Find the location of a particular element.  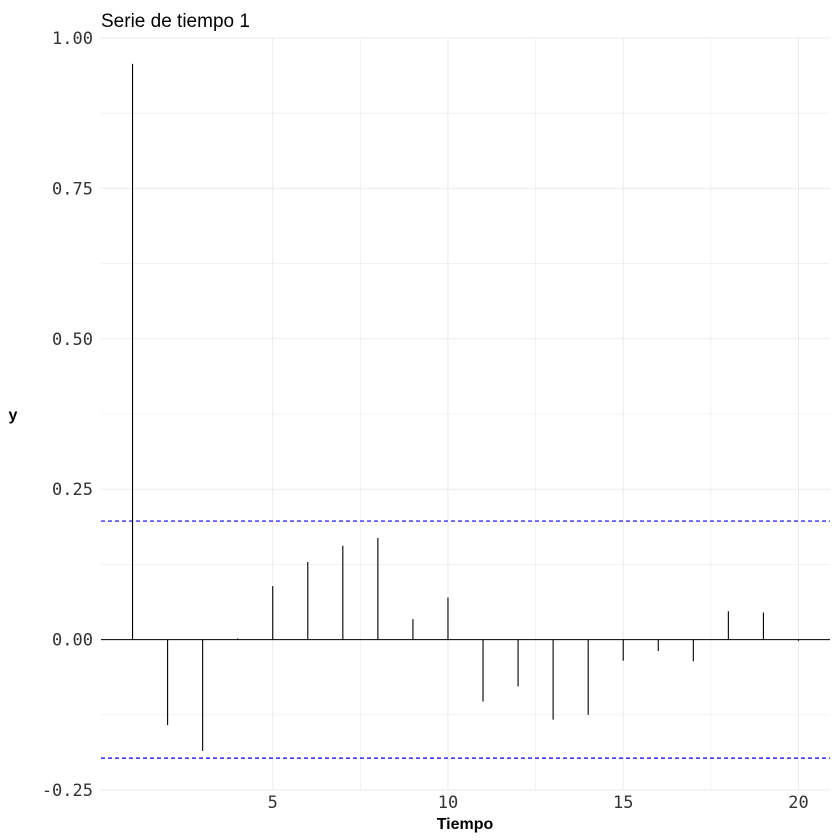

y-axis-title: y is located at coordinates (13, 415).